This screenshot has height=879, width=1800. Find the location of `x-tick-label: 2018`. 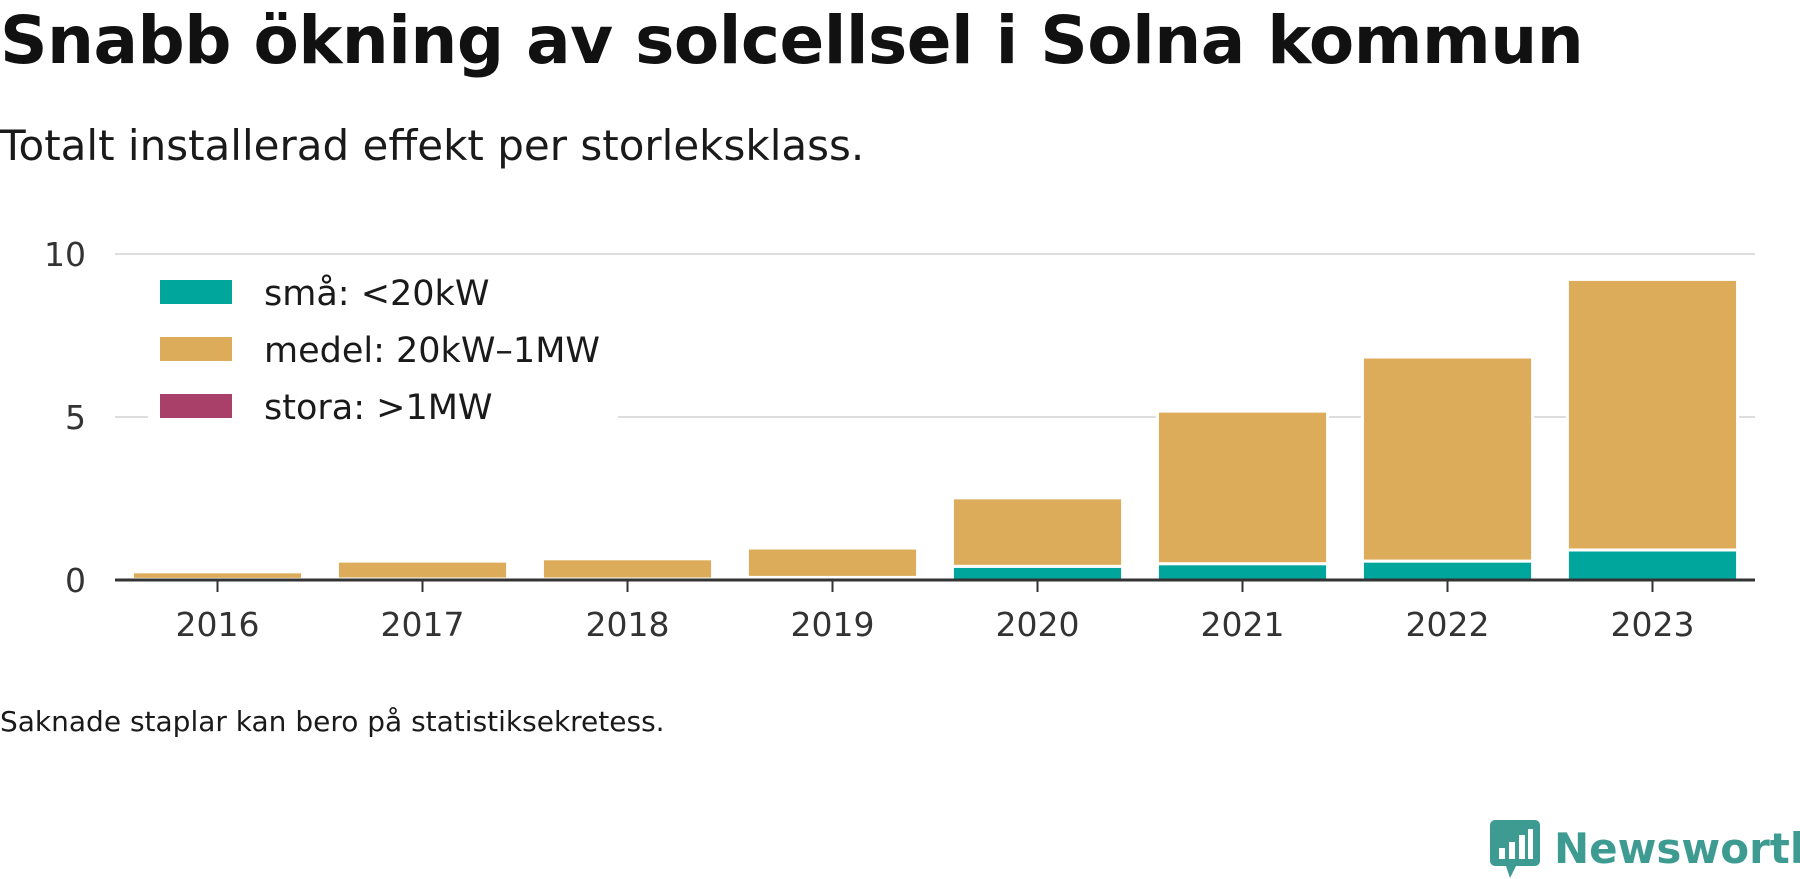

x-tick-label: 2018 is located at coordinates (628, 624).